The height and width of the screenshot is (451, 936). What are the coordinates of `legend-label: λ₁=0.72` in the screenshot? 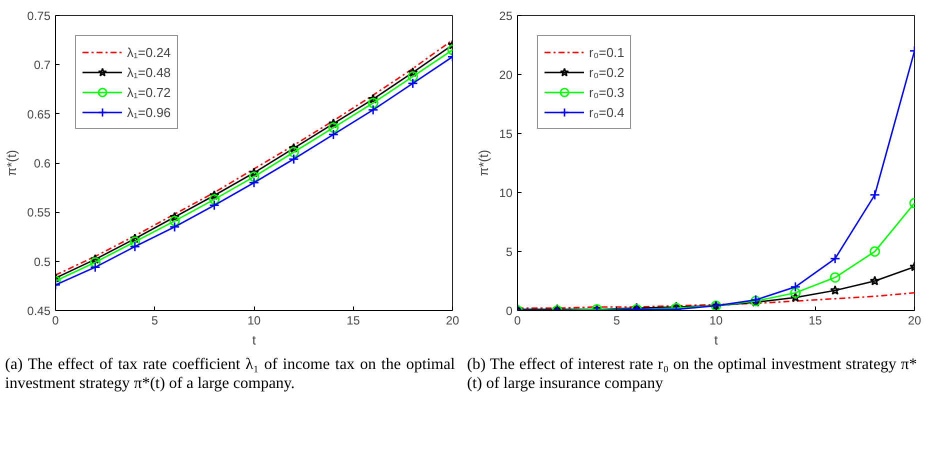 It's located at (149, 92).